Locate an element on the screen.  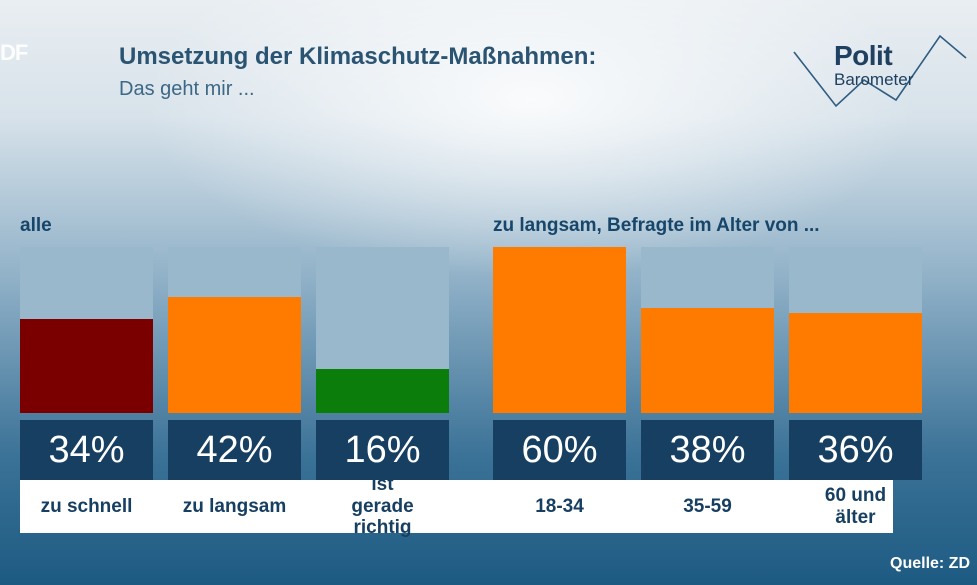
value-label-18-34: 60% is located at coordinates (559, 450).